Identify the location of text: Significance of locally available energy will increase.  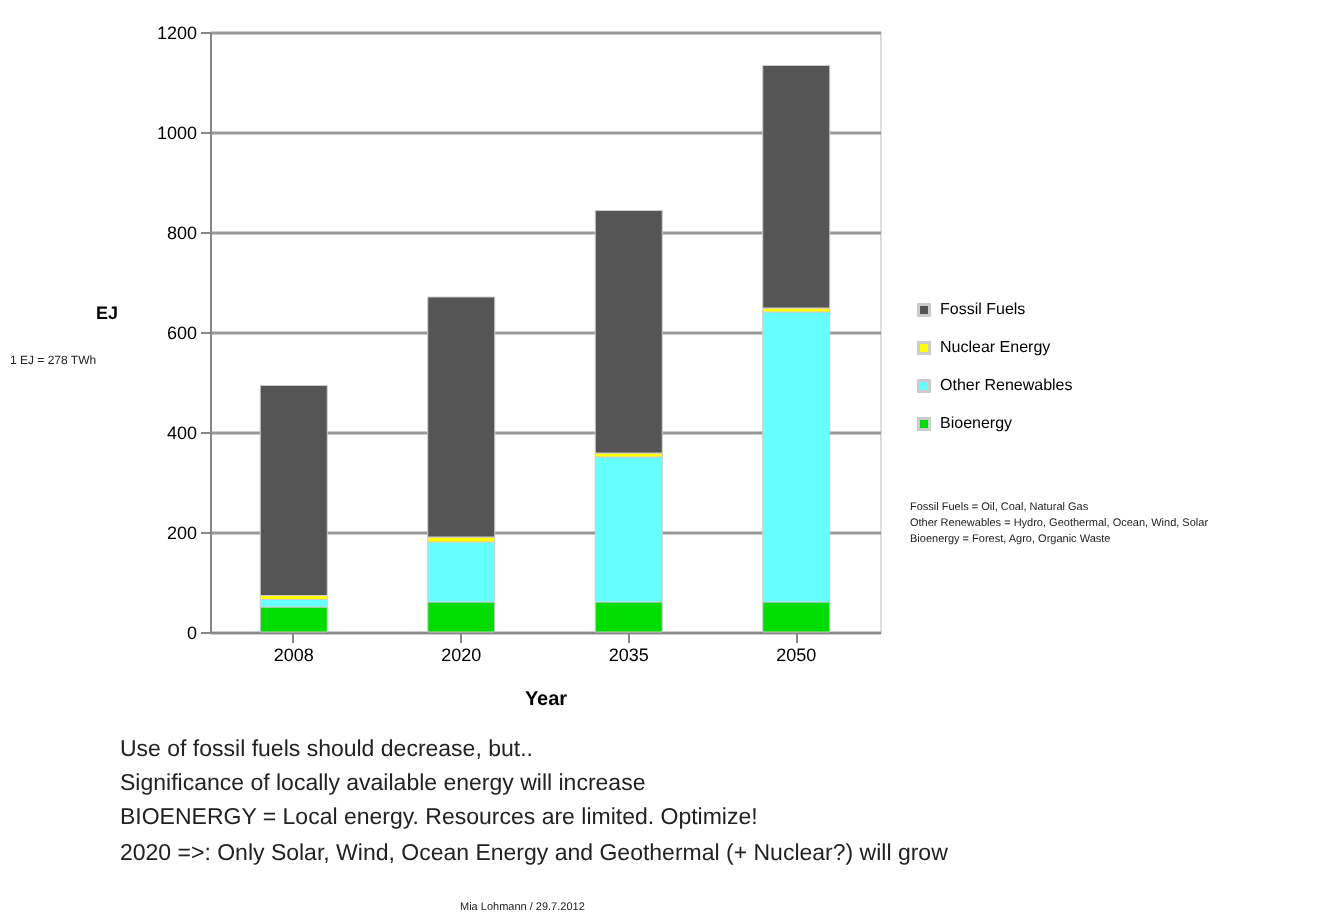
(383, 784).